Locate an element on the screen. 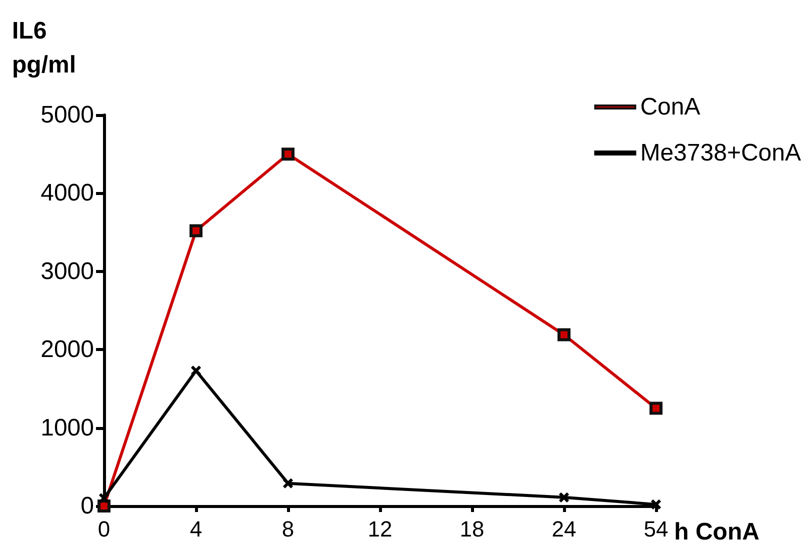 The image size is (811, 558). y-tick-label: 2000 is located at coordinates (67, 350).